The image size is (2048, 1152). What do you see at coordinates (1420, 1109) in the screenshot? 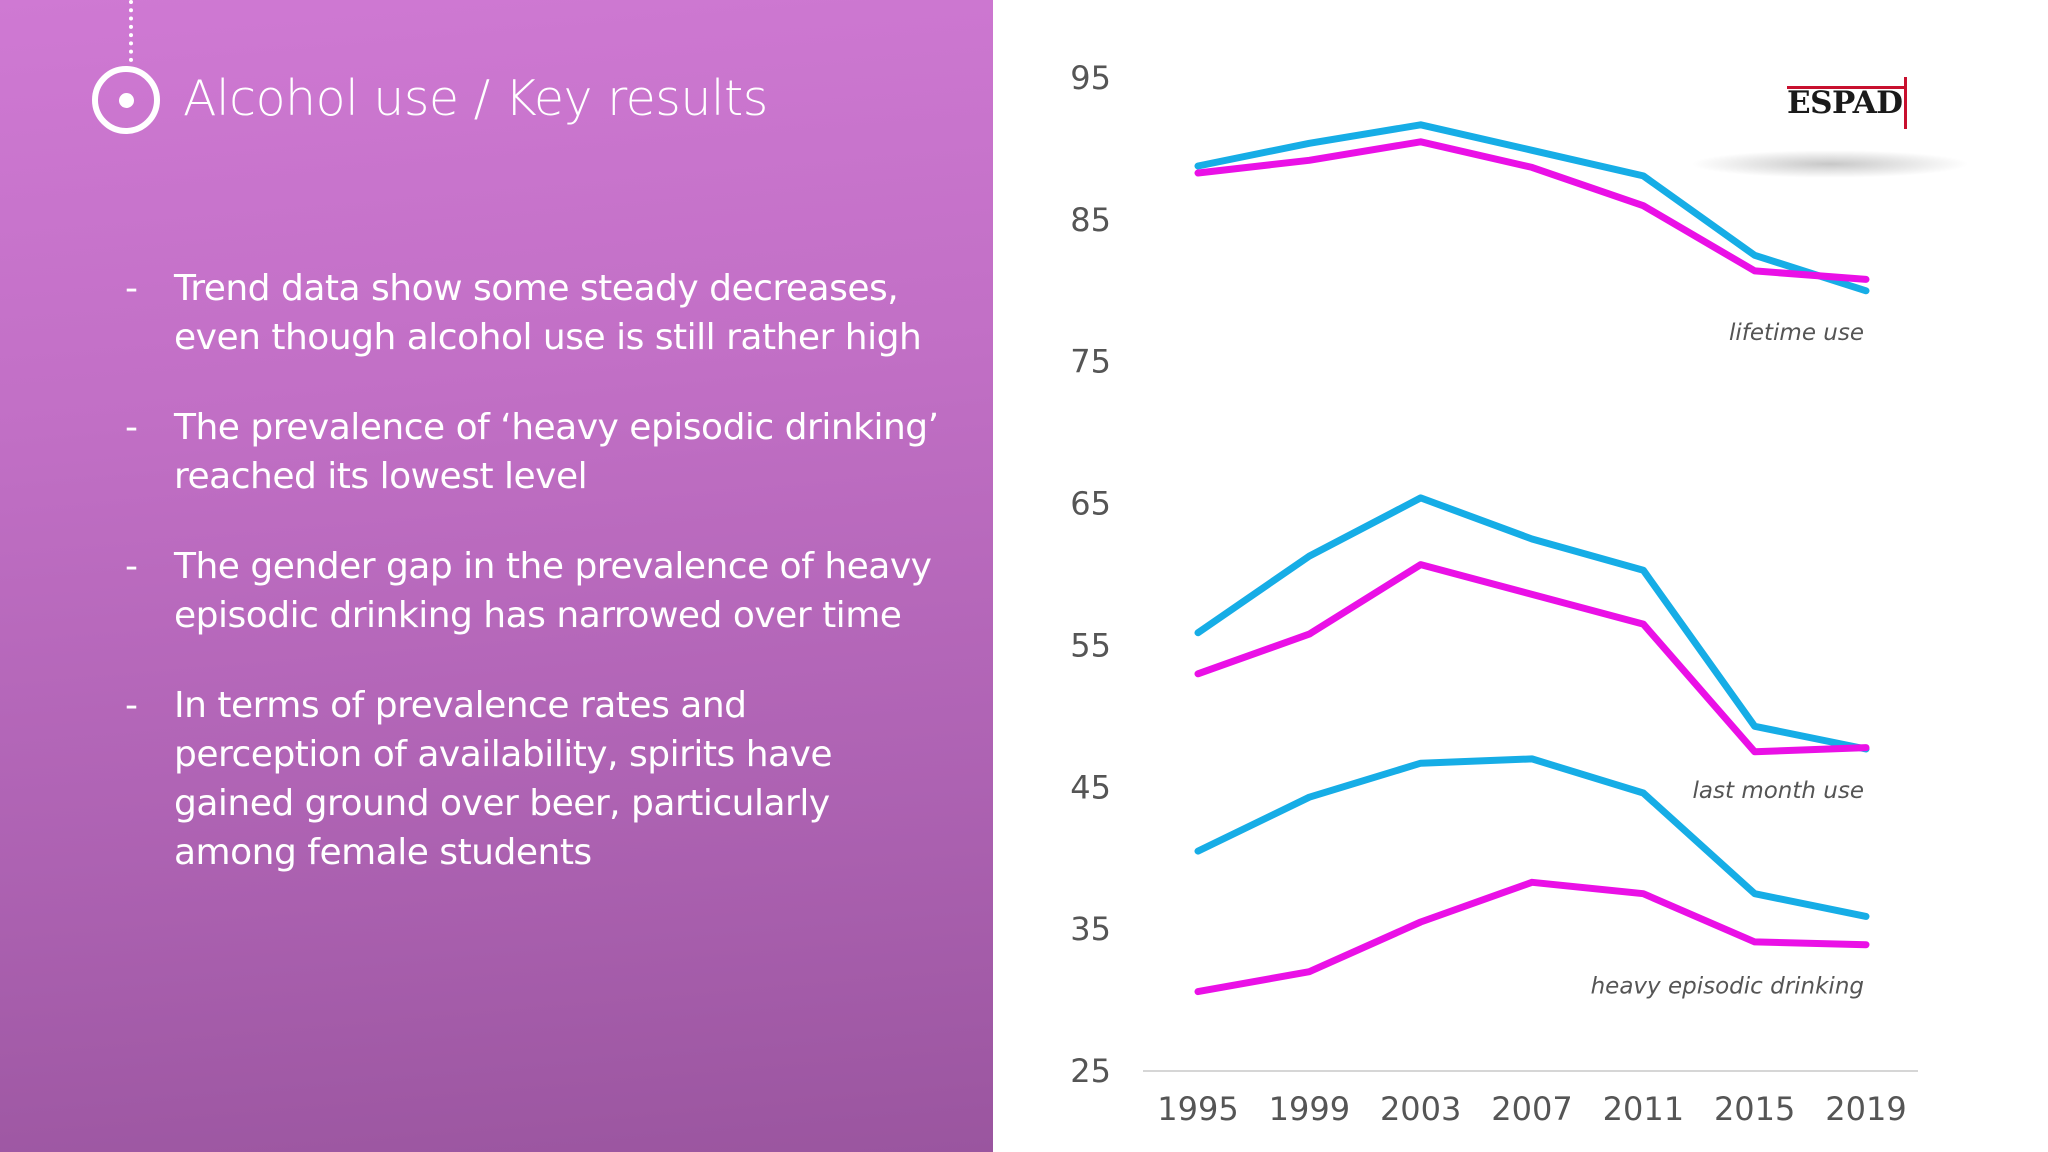
I see `x-tick-label: 2003` at bounding box center [1420, 1109].